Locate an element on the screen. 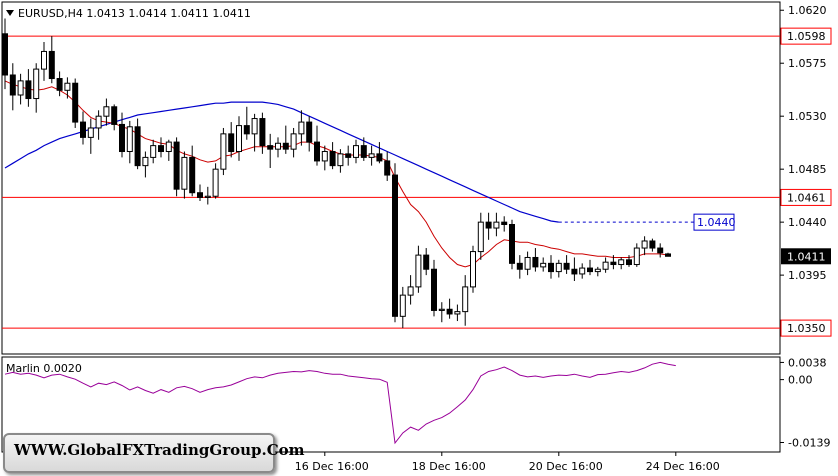 Image resolution: width=838 pixels, height=476 pixels. chart-menu-triangle-icon is located at coordinates (10, 13).